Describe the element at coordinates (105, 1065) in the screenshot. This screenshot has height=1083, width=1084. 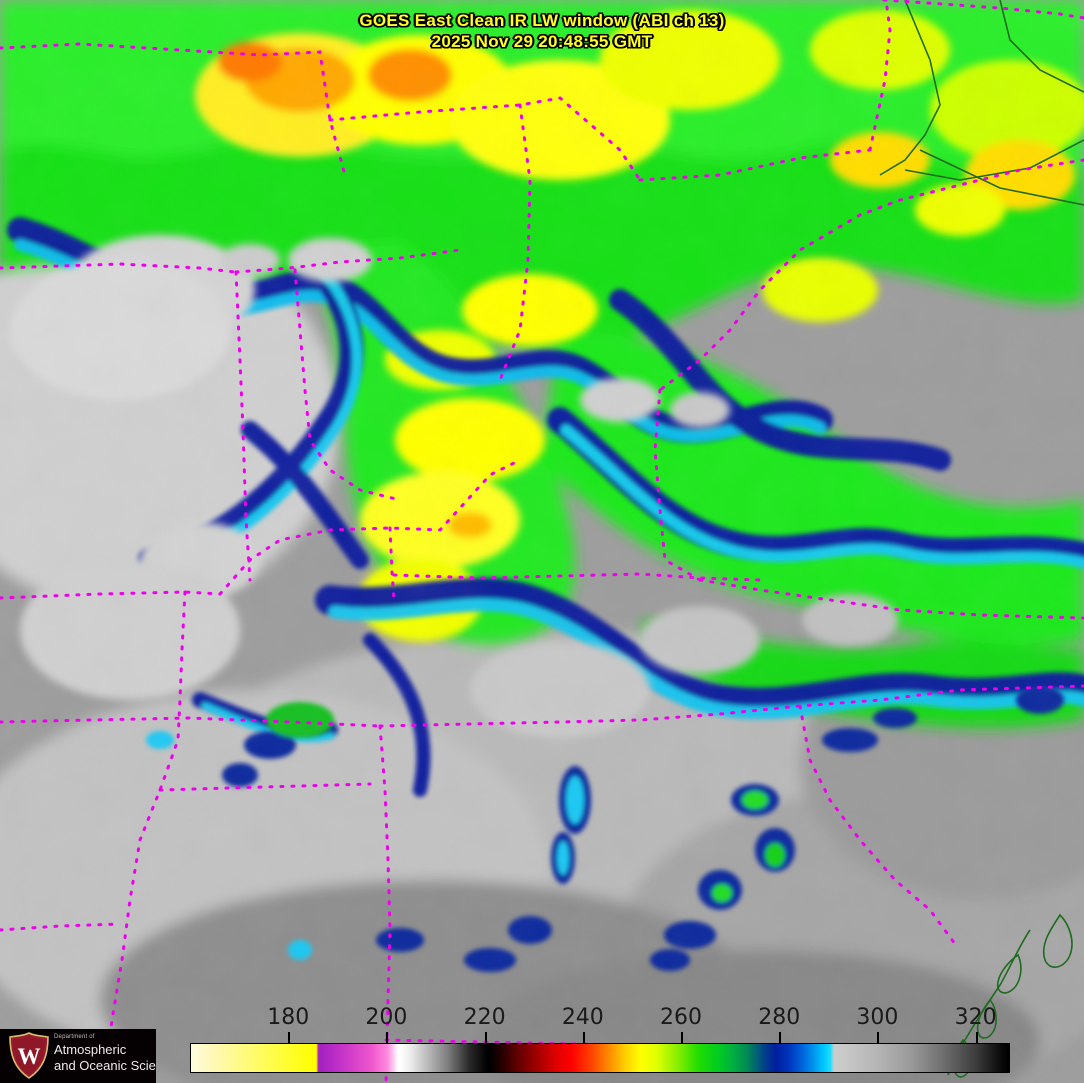
I see `logo-line-2: and Oceanic Sciences` at that location.